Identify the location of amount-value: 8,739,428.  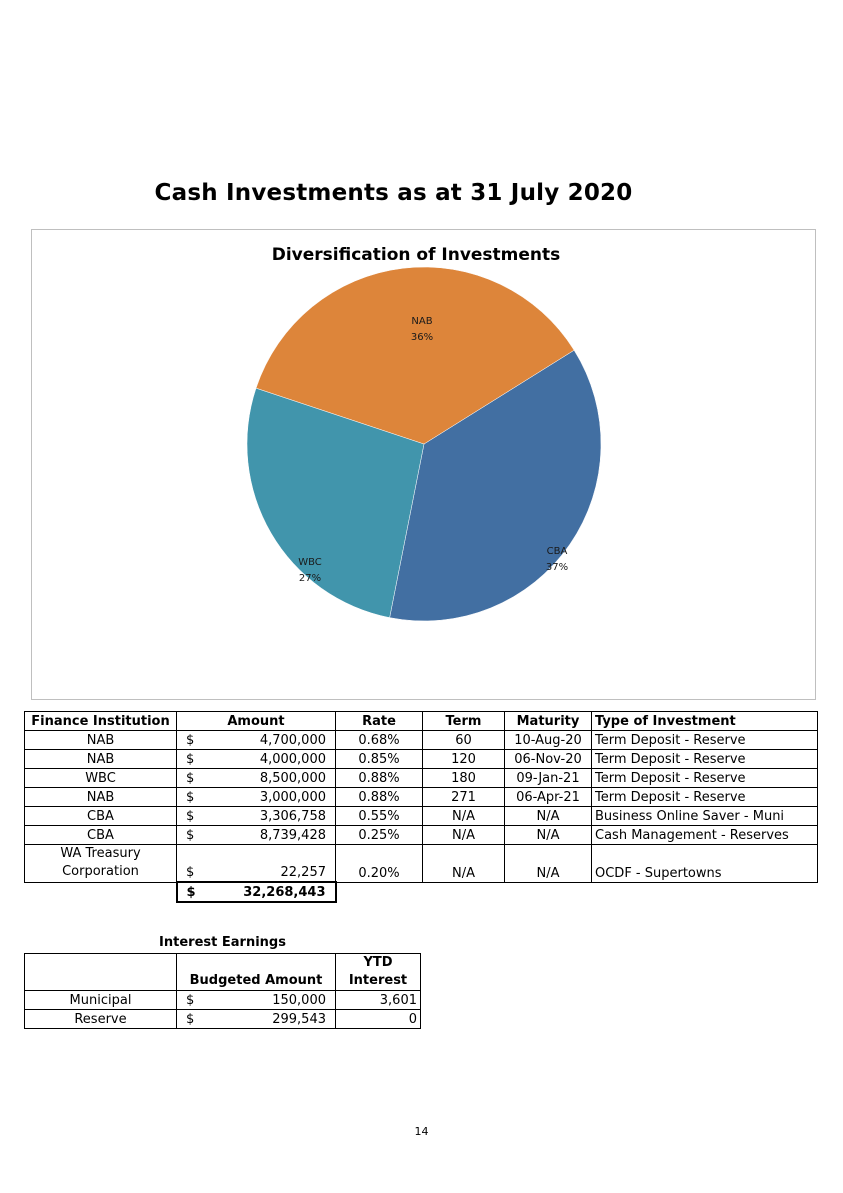
(292, 835).